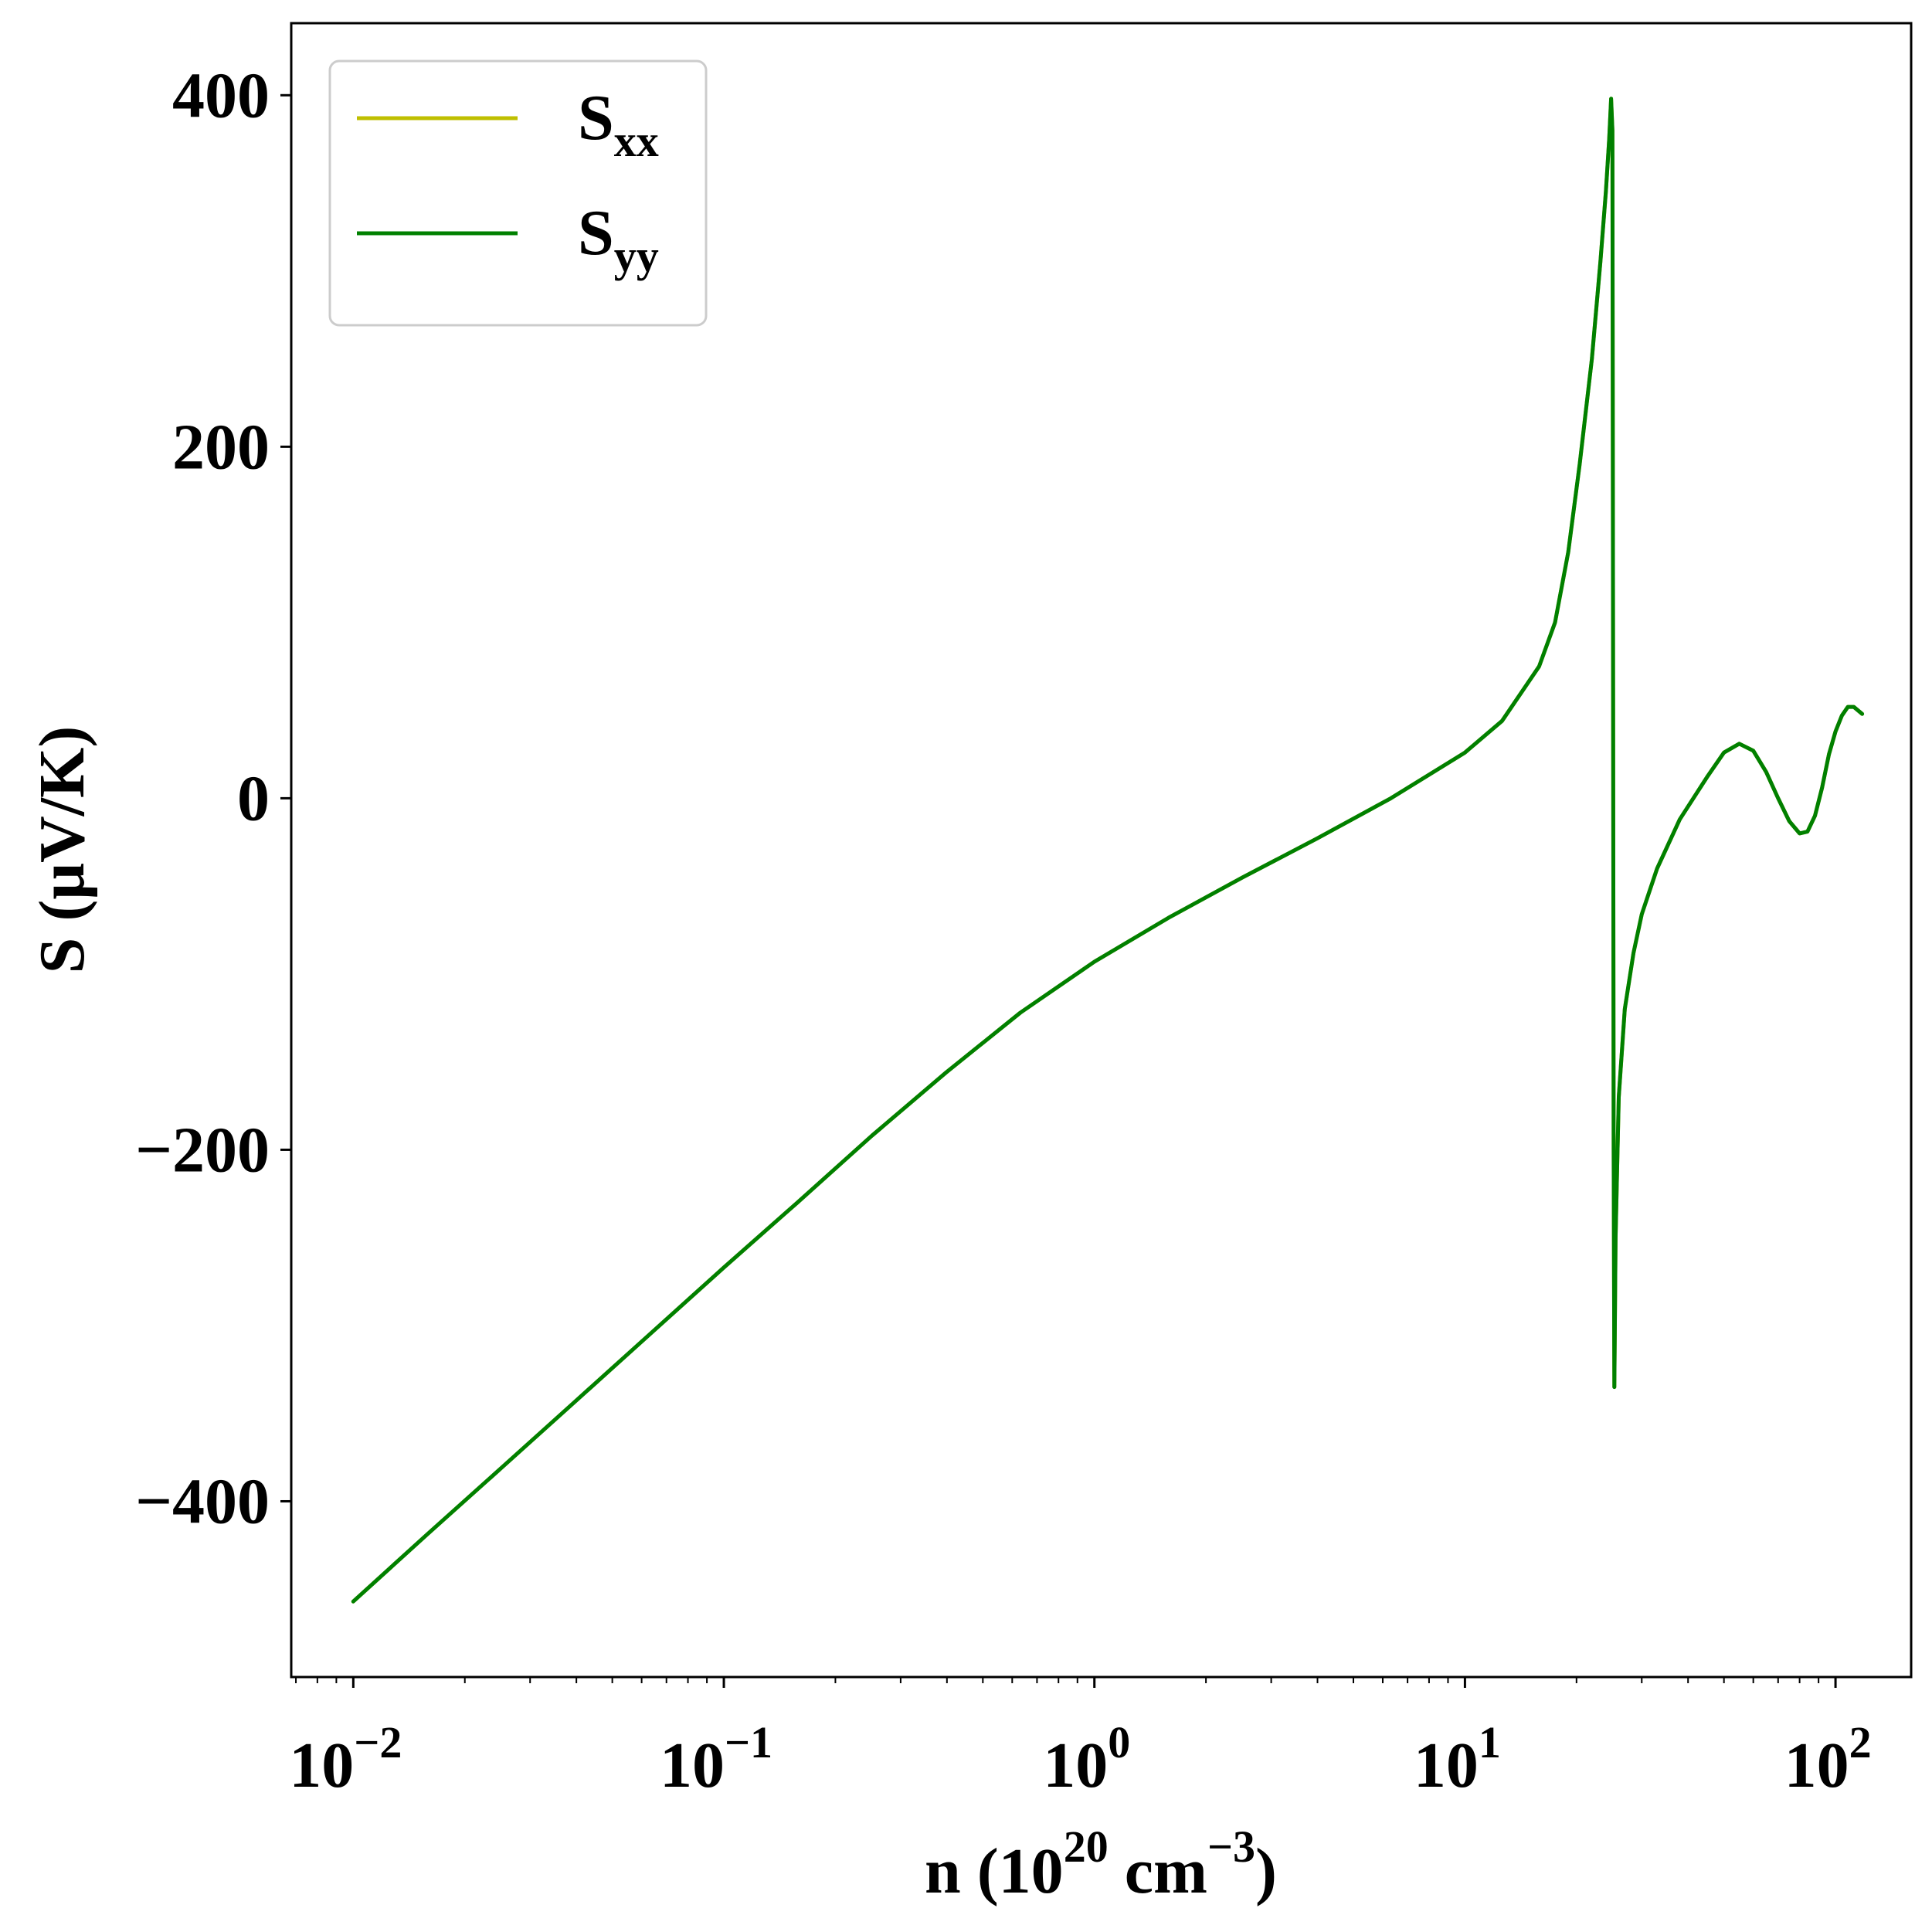 This screenshot has height=1925, width=1932. Describe the element at coordinates (596, 233) in the screenshot. I see `legend-syy-main: S` at that location.